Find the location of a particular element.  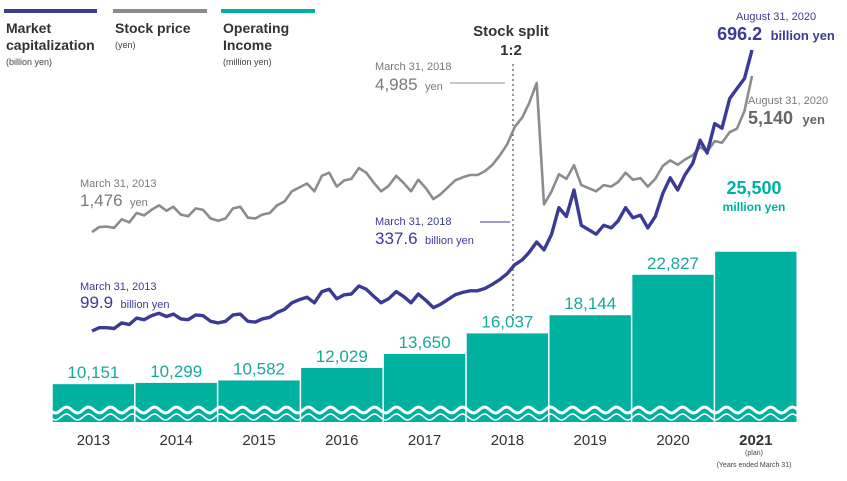

annotation-stock-2020-text: 5,140 yen is located at coordinates (786, 118).